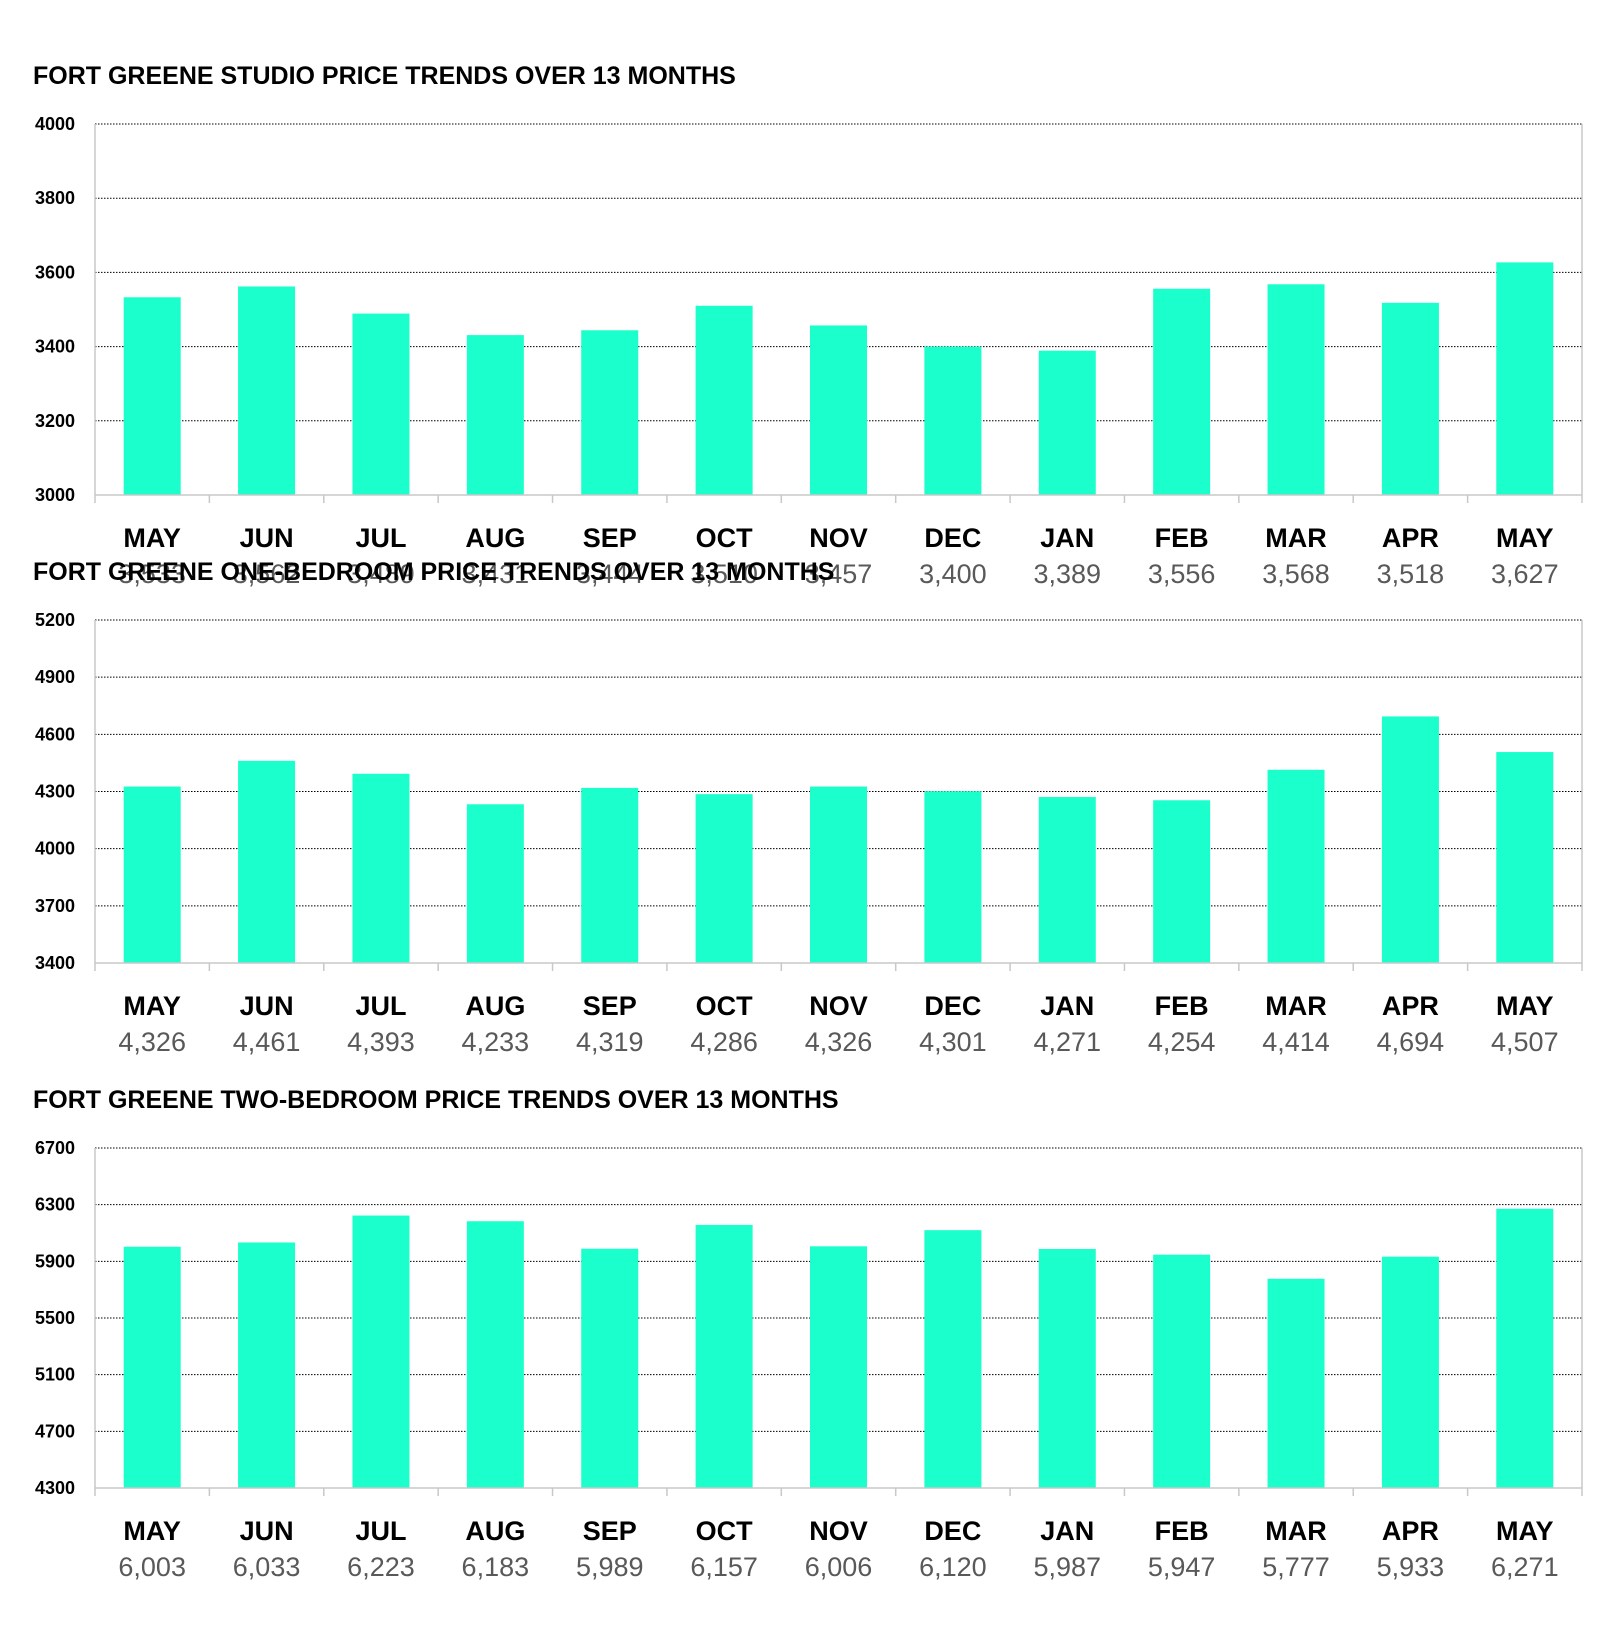 Image resolution: width=1600 pixels, height=1650 pixels. What do you see at coordinates (1296, 574) in the screenshot?
I see `data-label: 3,568` at bounding box center [1296, 574].